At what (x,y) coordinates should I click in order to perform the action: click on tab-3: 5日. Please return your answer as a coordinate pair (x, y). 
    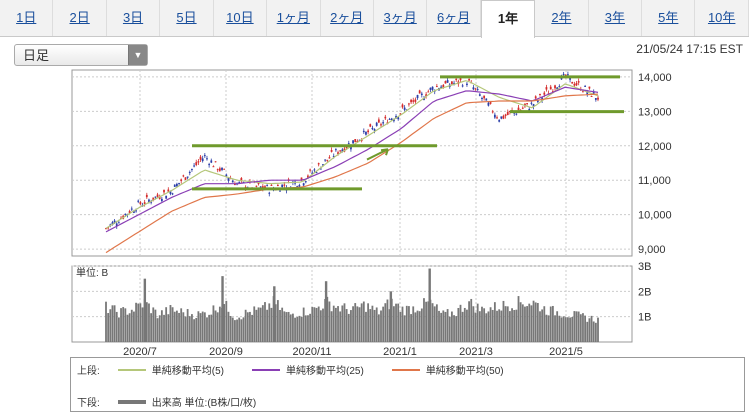
    Looking at the image, I should click on (187, 18).